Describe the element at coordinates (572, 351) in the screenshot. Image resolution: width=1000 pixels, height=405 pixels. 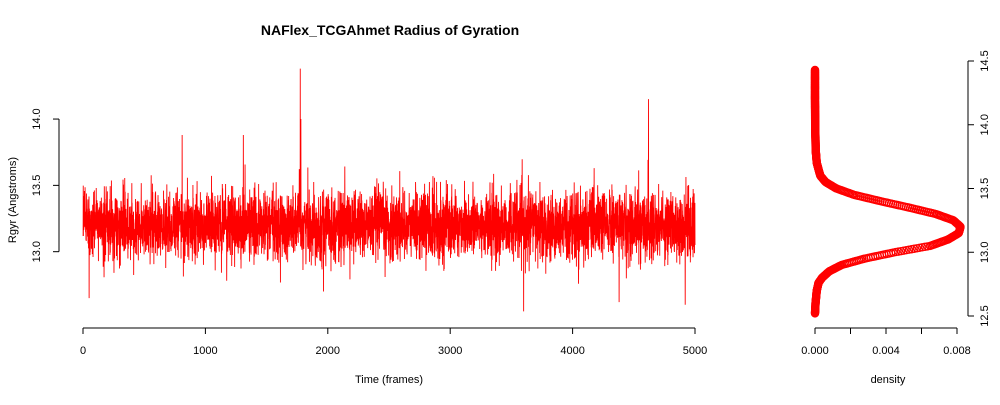
I see `timeseries-x-tick-label: 4000` at that location.